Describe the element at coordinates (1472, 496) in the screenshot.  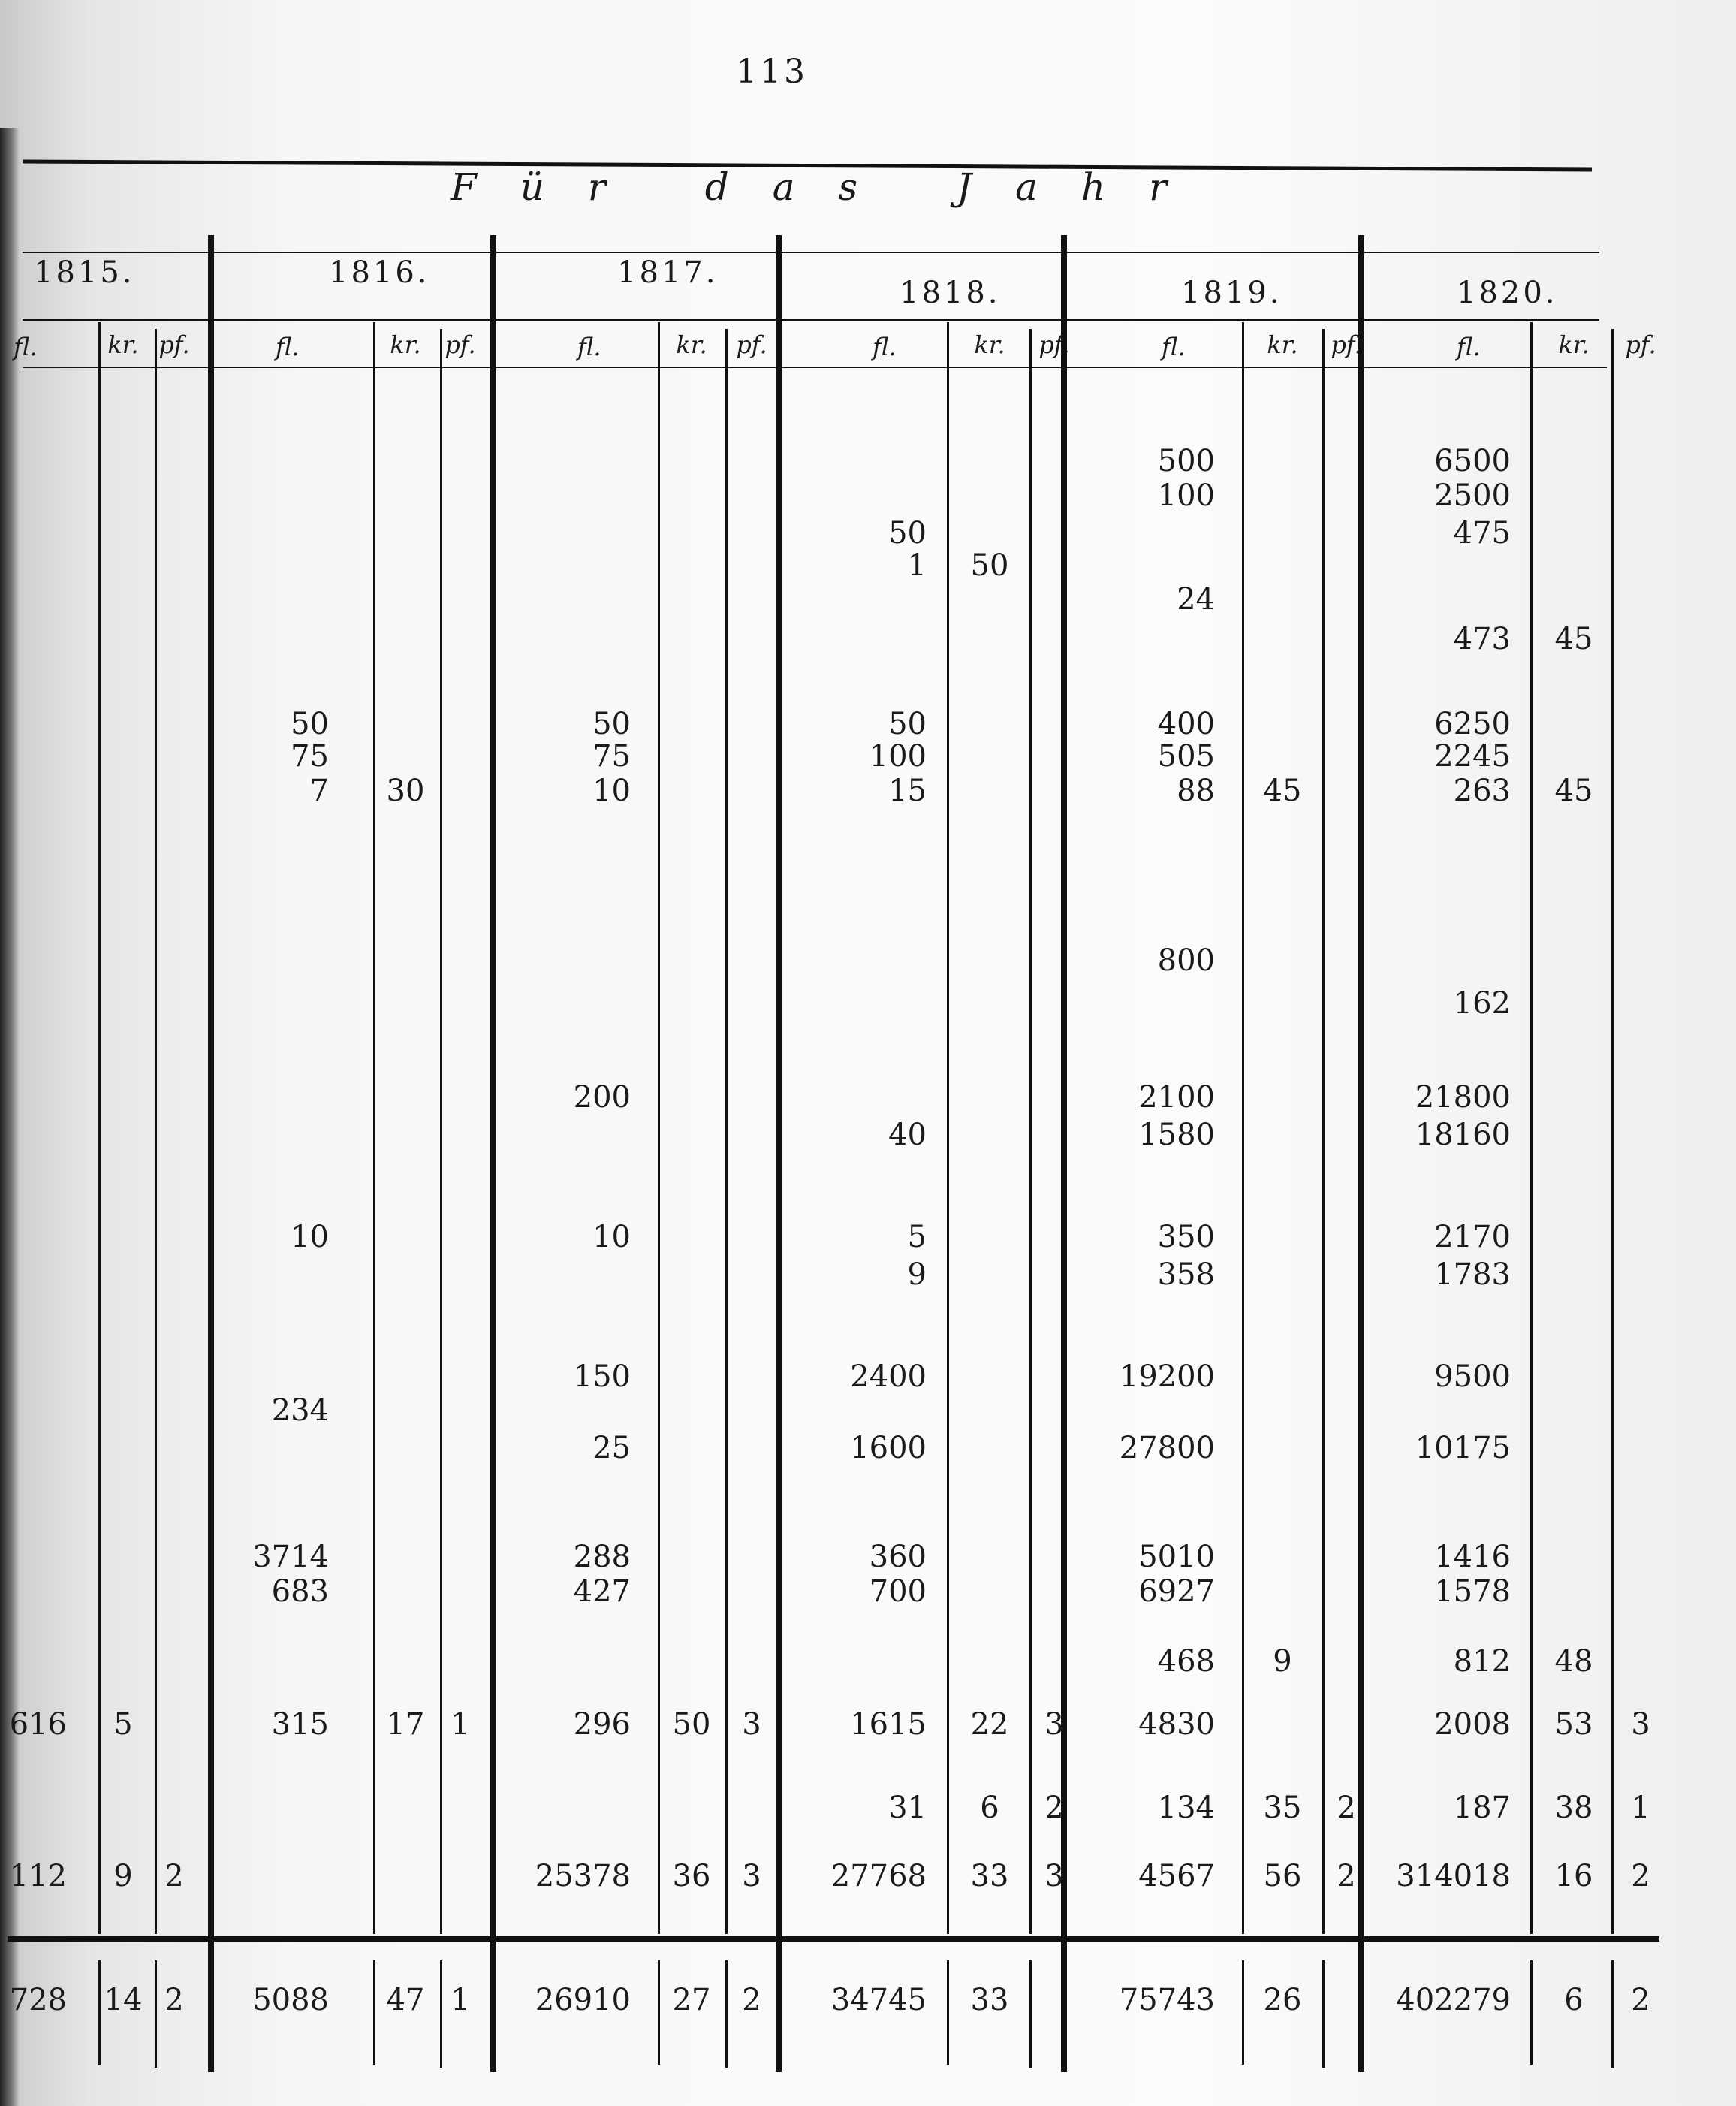
I see `cell-fl: 2500` at that location.